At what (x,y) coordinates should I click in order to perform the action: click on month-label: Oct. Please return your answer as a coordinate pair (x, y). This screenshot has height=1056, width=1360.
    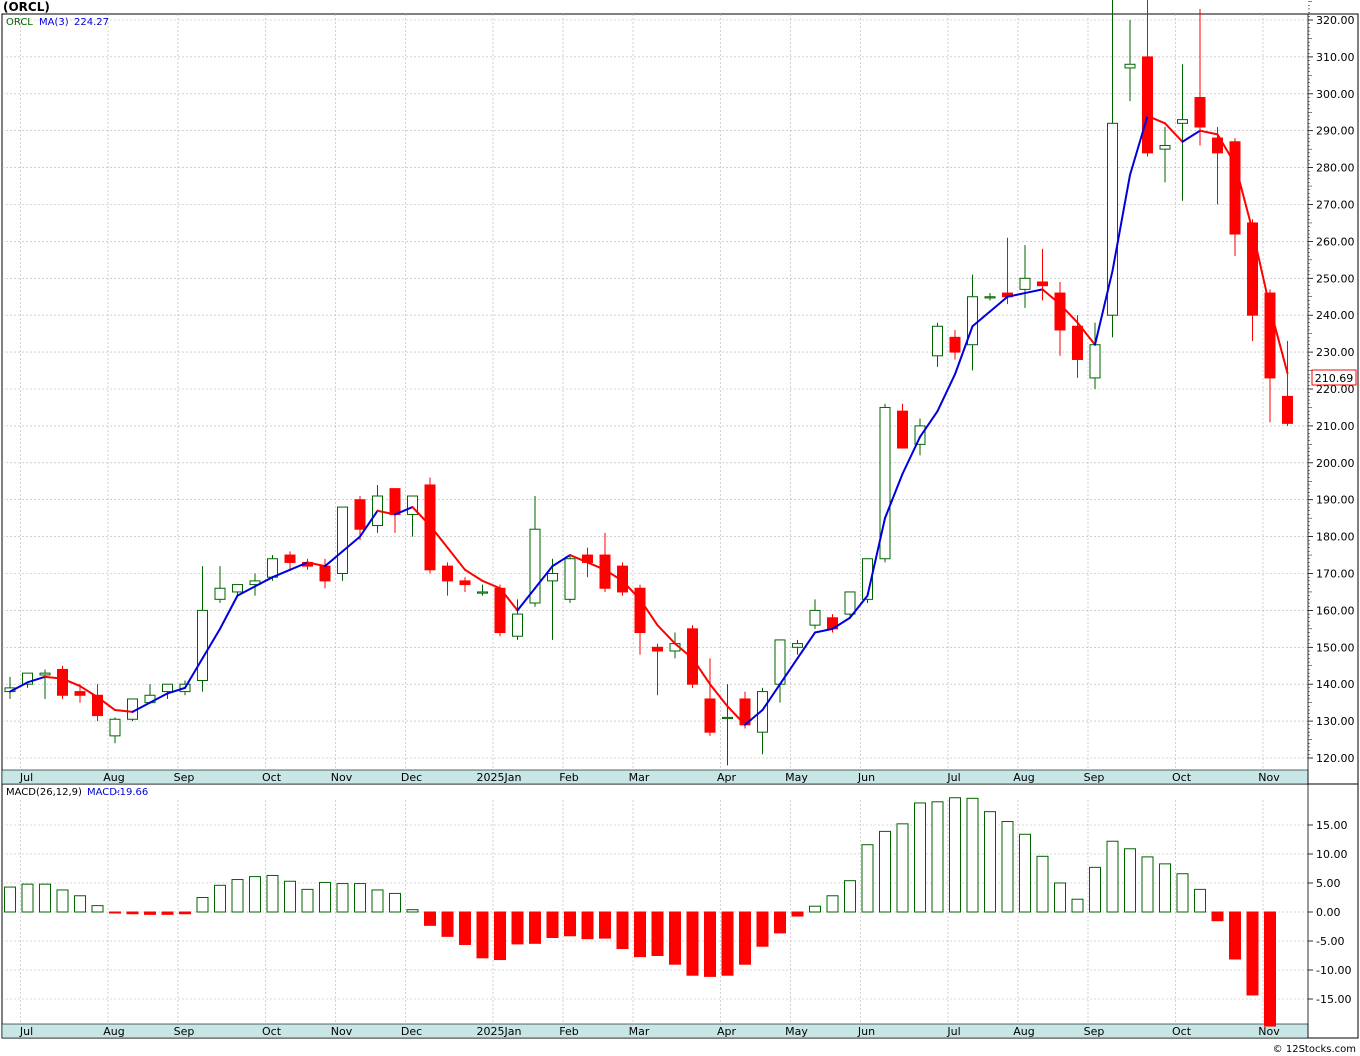
    Looking at the image, I should click on (272, 1031).